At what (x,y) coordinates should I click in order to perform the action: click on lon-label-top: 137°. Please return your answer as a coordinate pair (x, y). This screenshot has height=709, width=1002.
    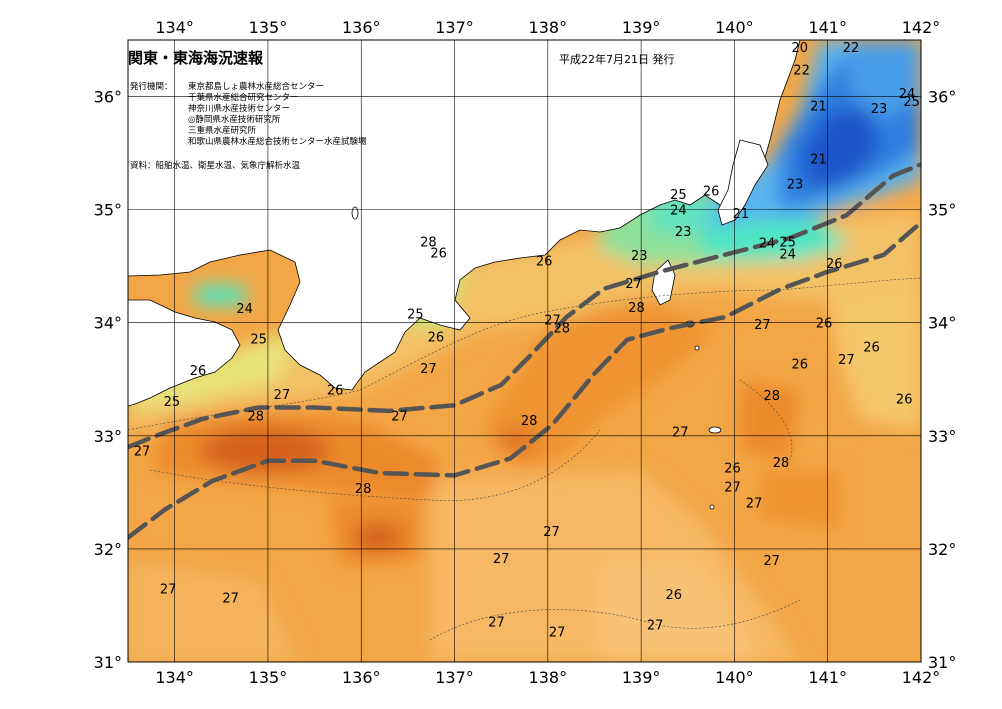
    Looking at the image, I should click on (454, 27).